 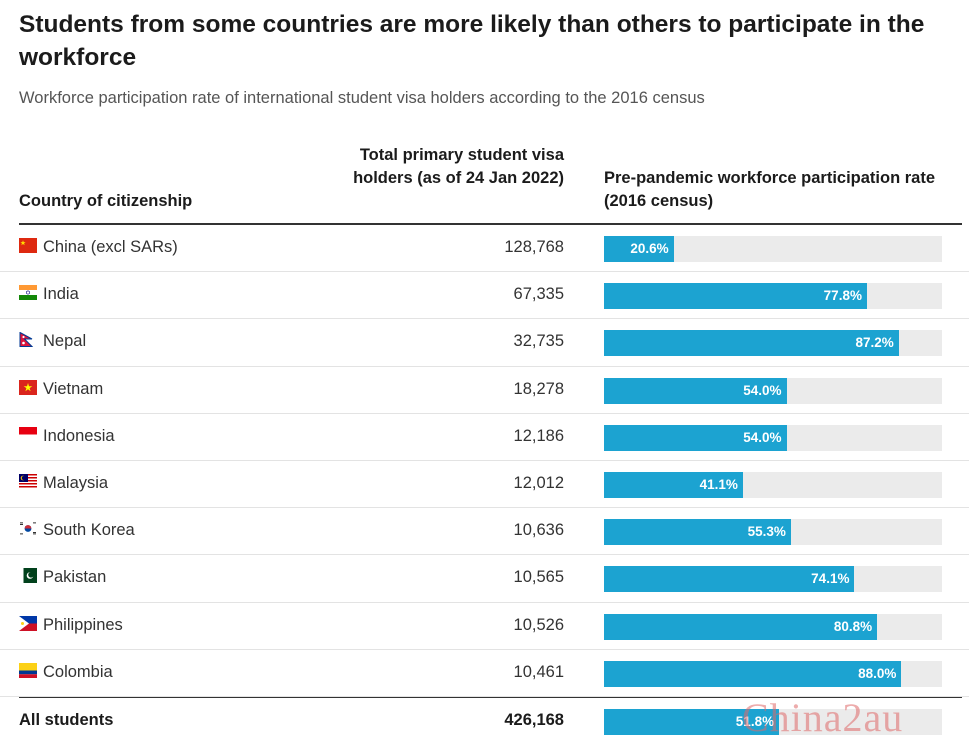 What do you see at coordinates (755, 721) in the screenshot?
I see `total-bar-label: 51.8%` at bounding box center [755, 721].